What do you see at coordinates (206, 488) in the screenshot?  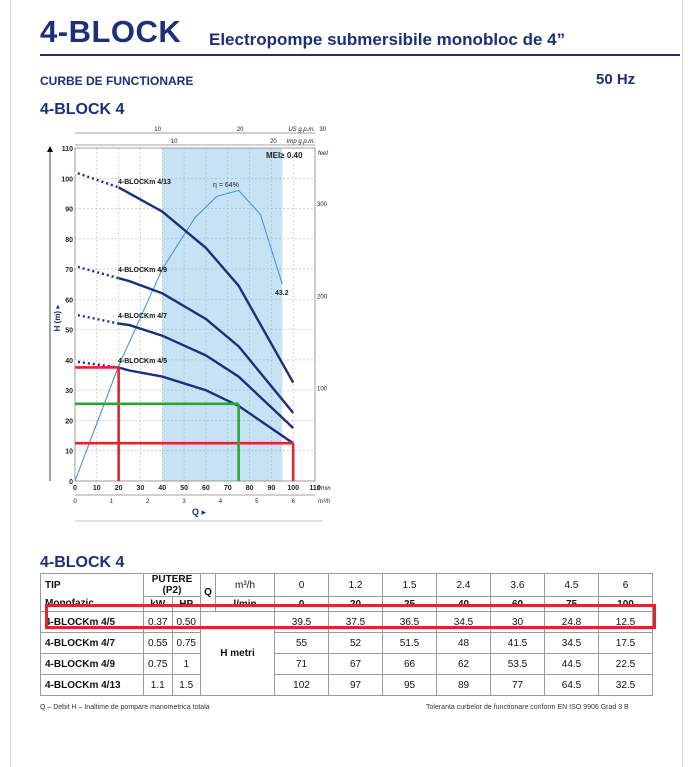 I see `x-tick-label: 60` at bounding box center [206, 488].